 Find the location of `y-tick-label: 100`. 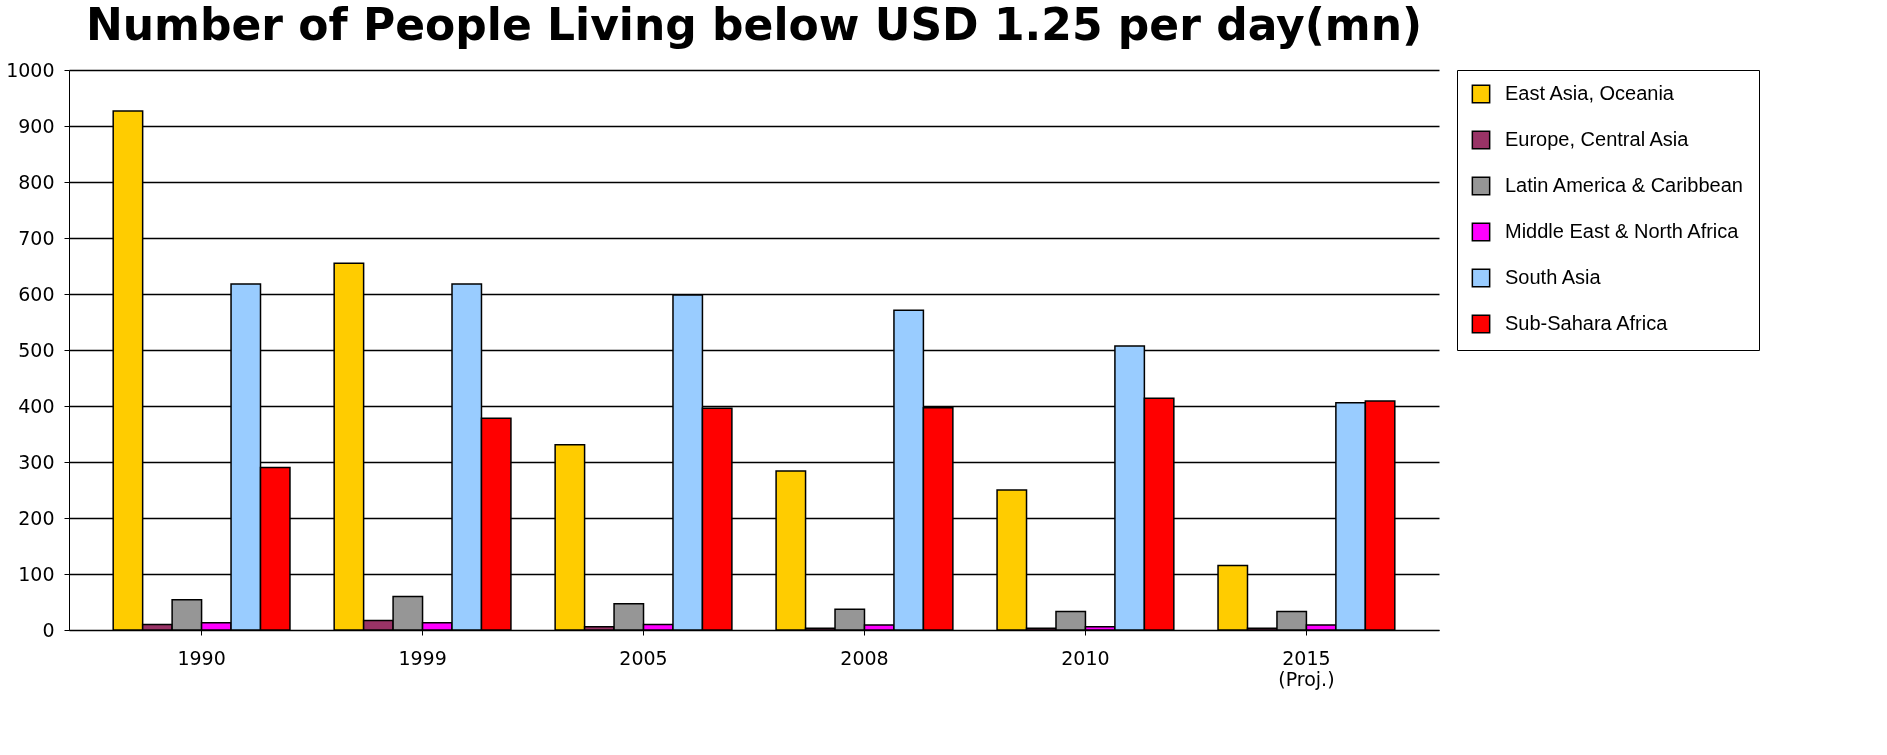

y-tick-label: 100 is located at coordinates (36, 573).